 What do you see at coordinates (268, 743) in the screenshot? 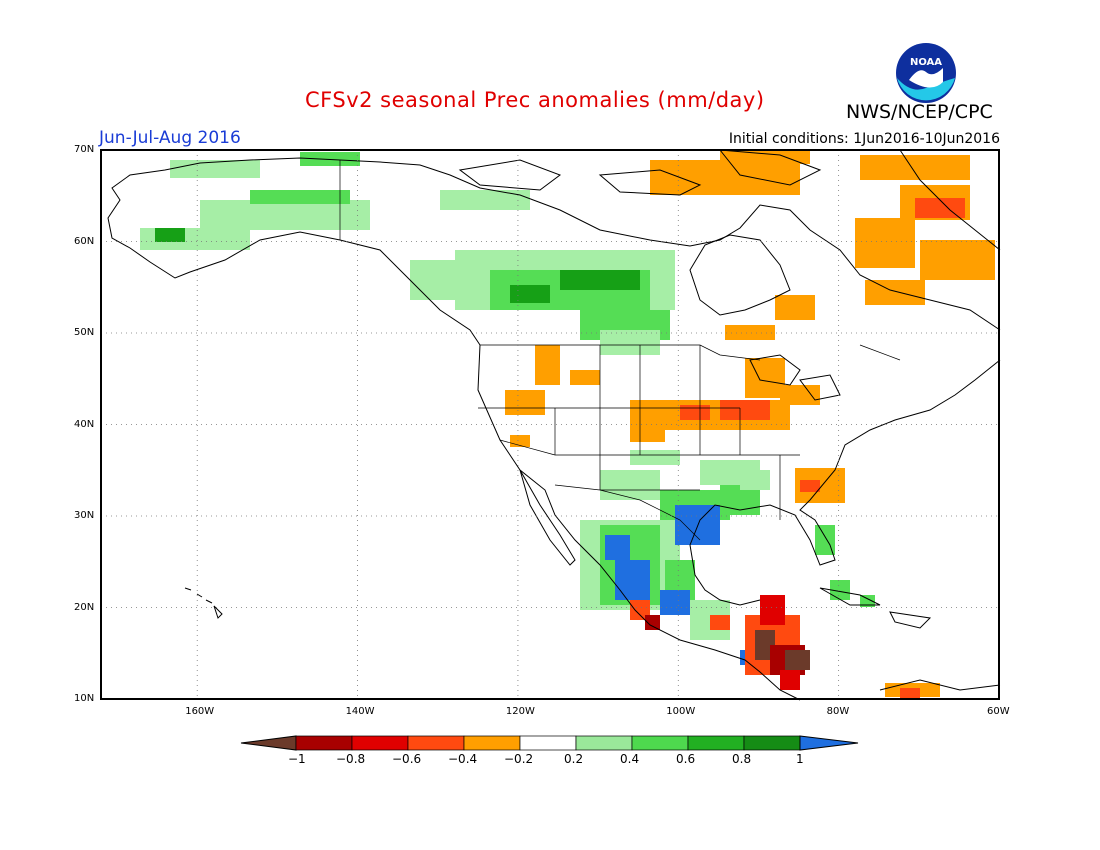
I see `colorbar-min-arrow` at bounding box center [268, 743].